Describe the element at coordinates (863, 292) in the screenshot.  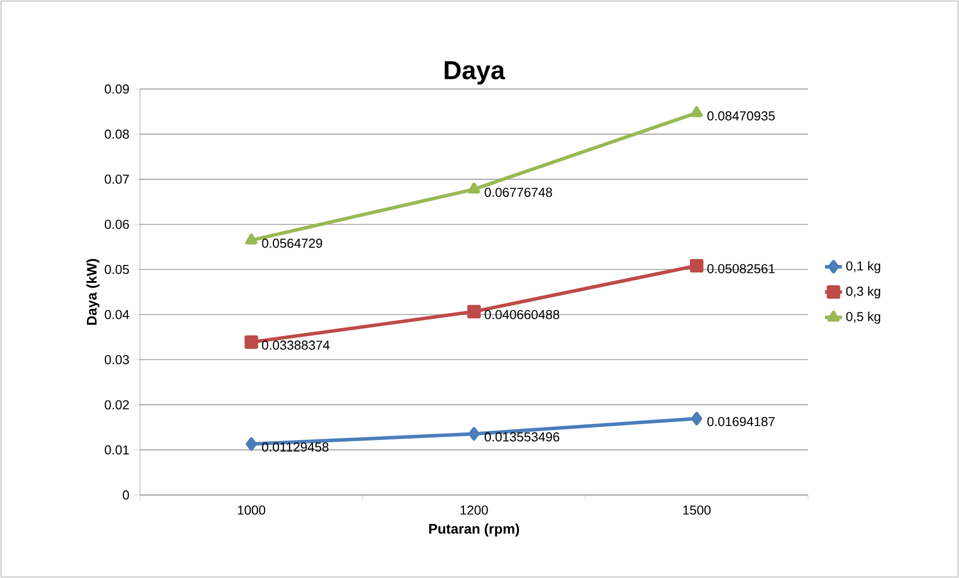
I see `legend-label: 0,3 kg` at that location.